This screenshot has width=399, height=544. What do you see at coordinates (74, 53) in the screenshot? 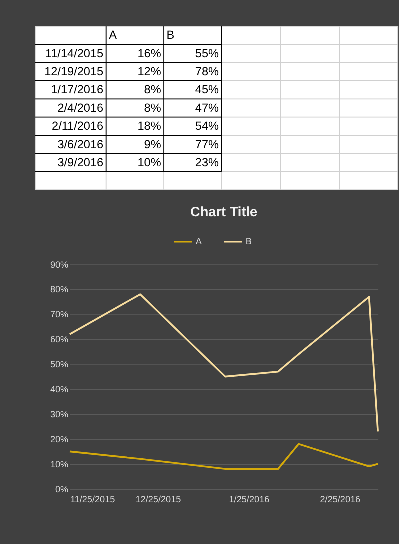
I see `category-label: 11/14/2015` at bounding box center [74, 53].